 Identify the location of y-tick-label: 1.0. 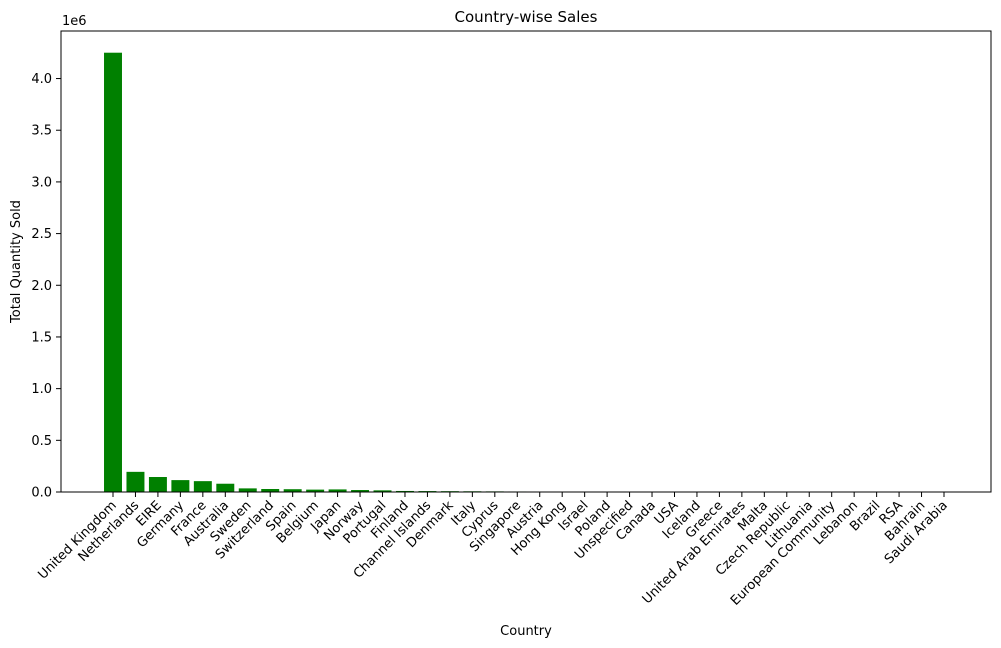
(41, 389).